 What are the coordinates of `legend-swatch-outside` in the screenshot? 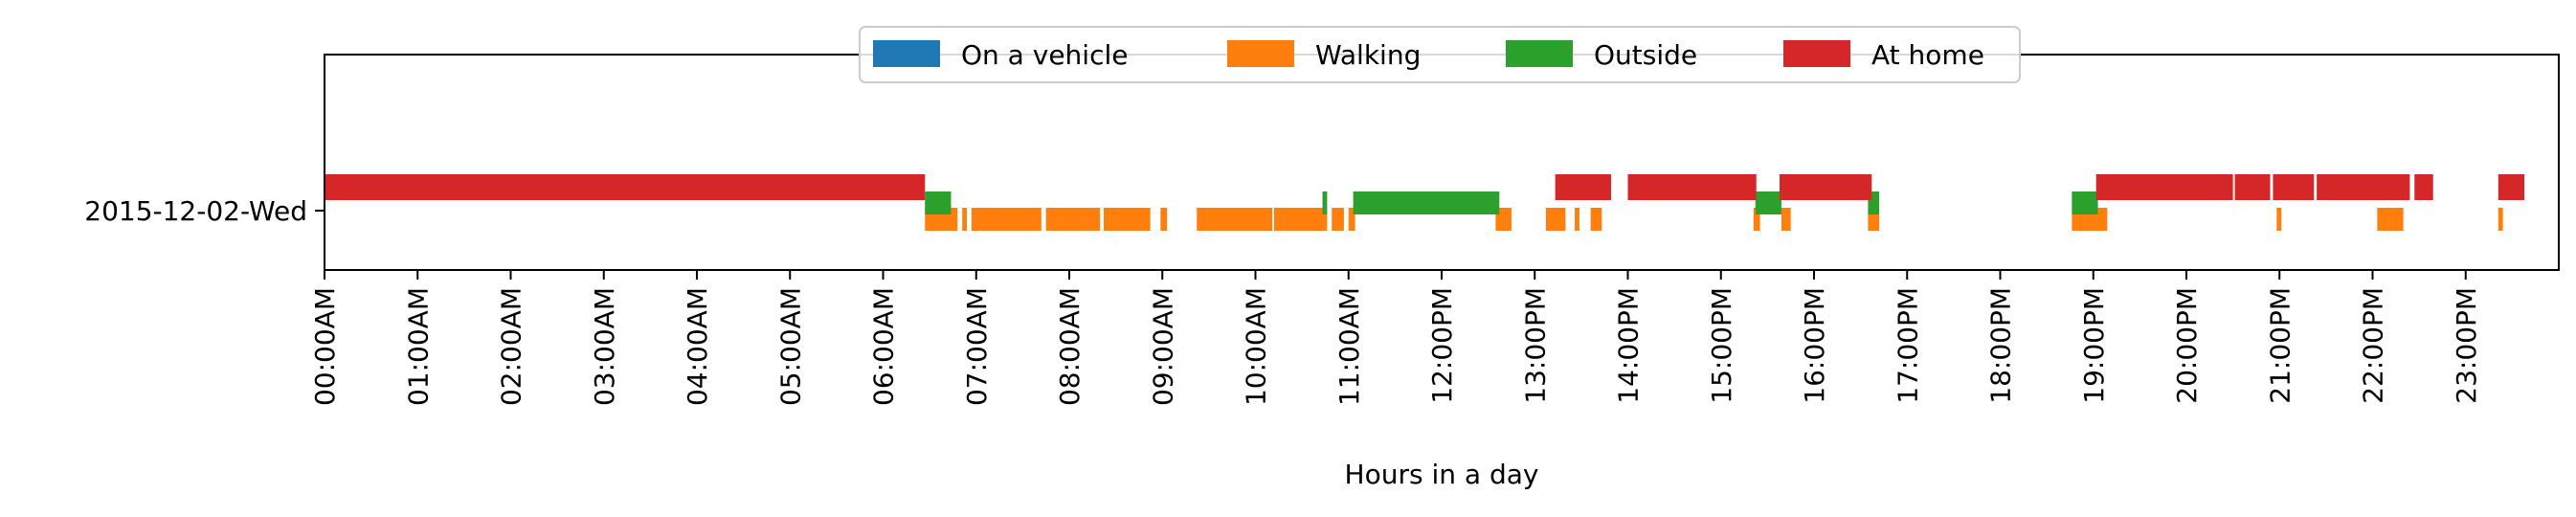 It's located at (1540, 53).